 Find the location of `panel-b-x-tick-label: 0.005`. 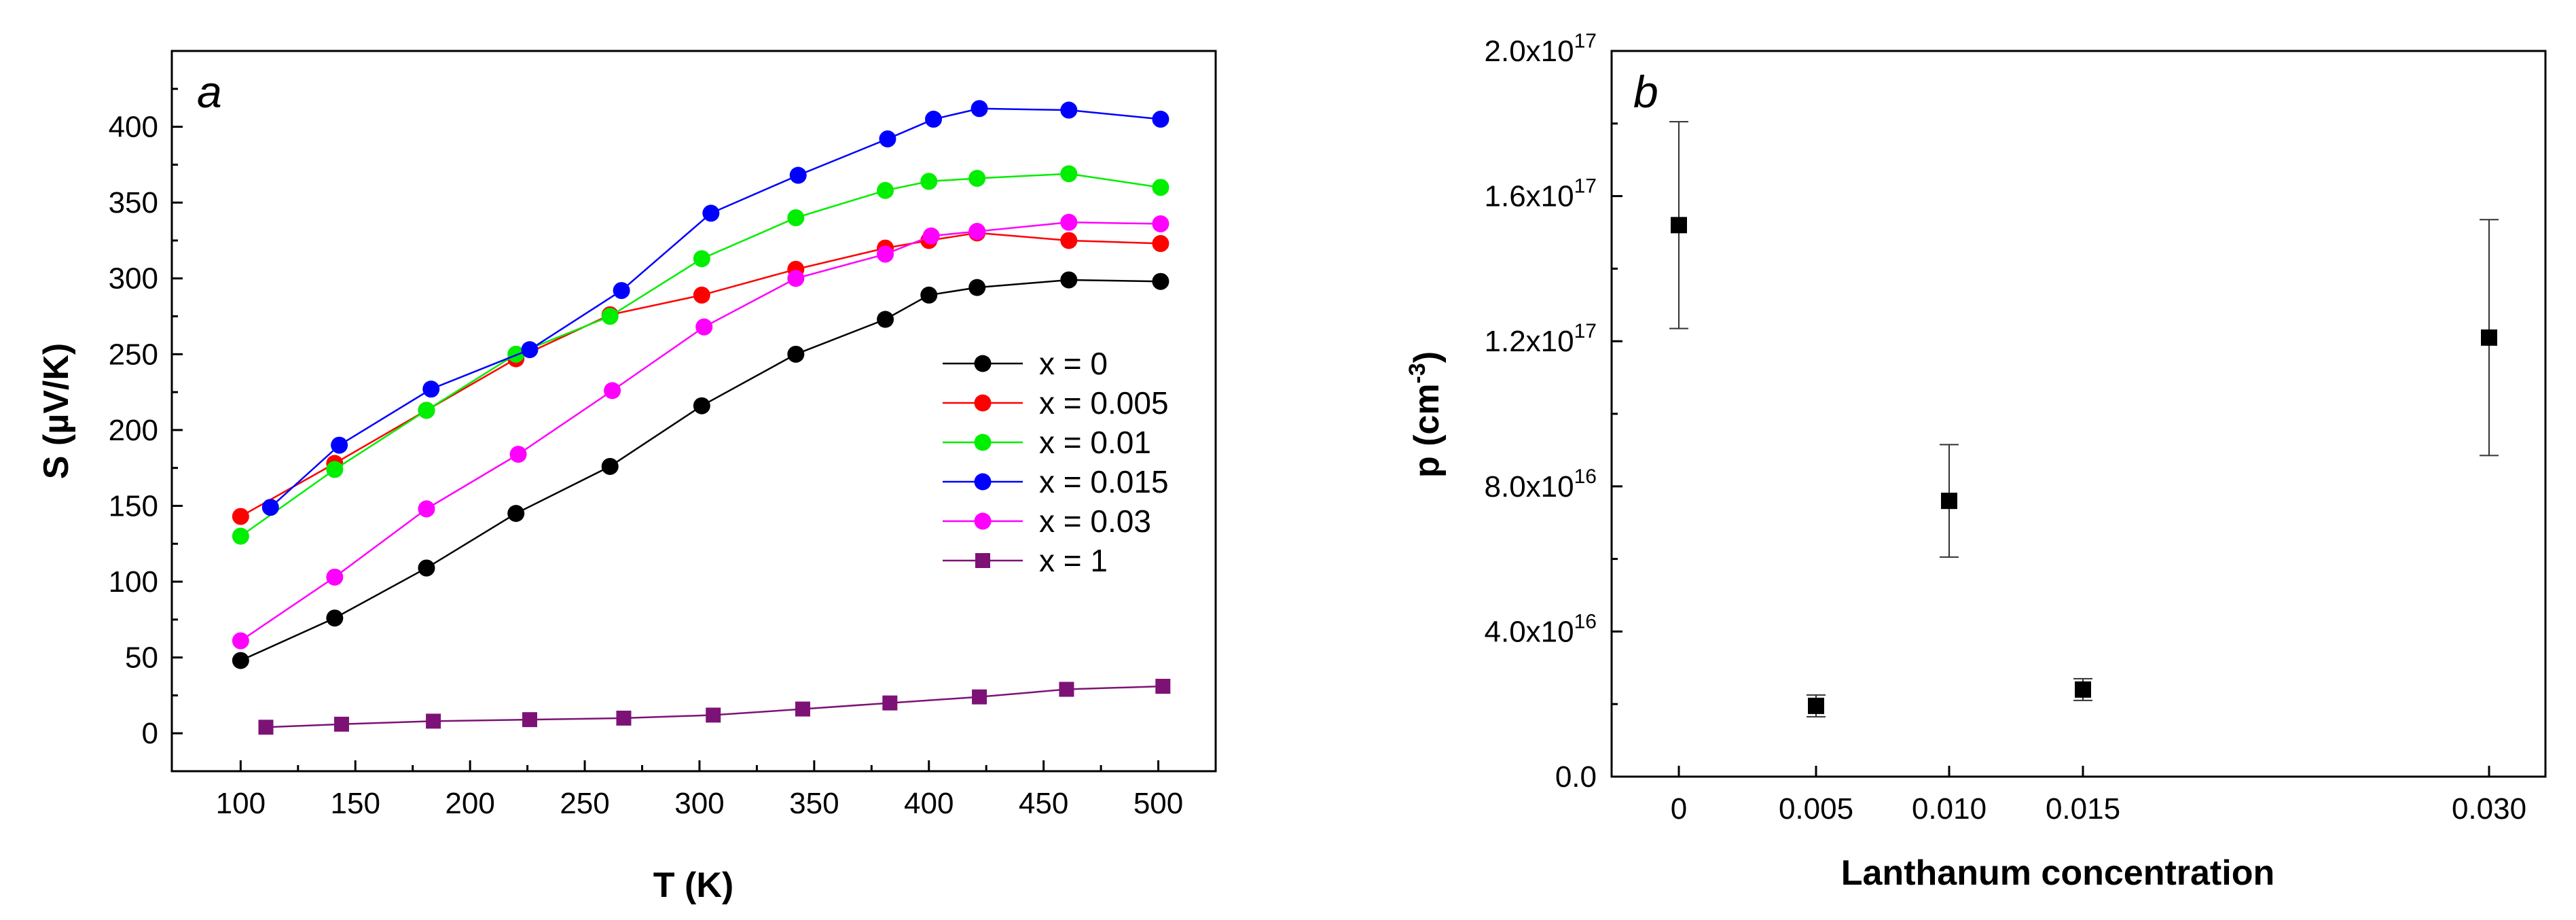

panel-b-x-tick-label: 0.005 is located at coordinates (1816, 809).